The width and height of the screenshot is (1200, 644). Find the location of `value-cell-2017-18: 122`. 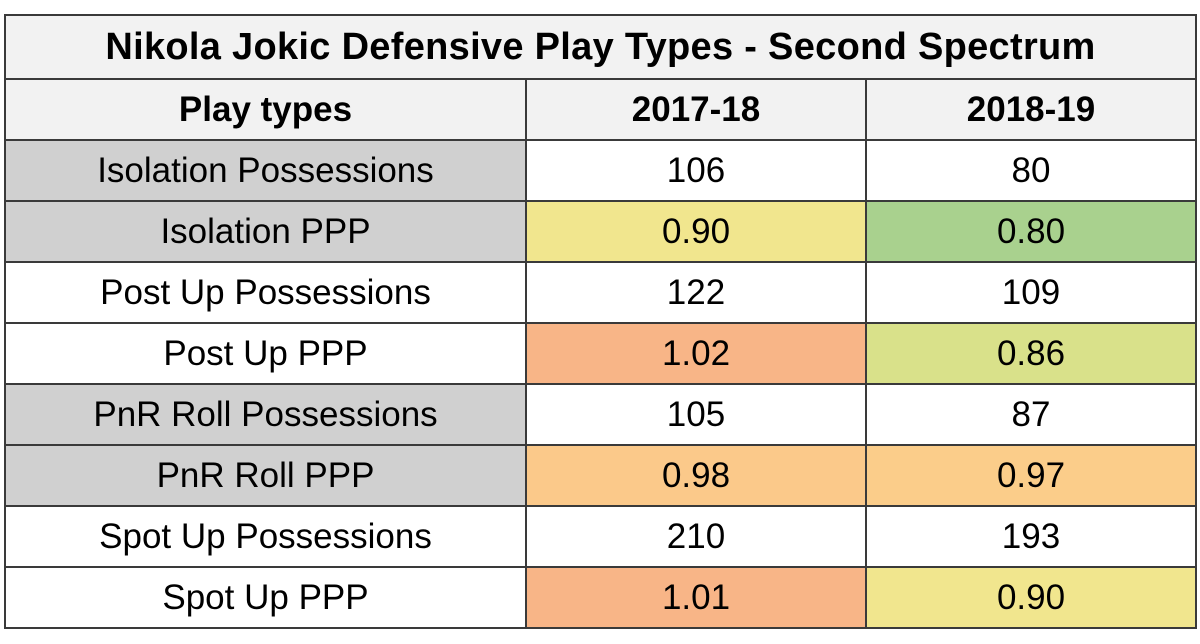

value-cell-2017-18: 122 is located at coordinates (696, 292).